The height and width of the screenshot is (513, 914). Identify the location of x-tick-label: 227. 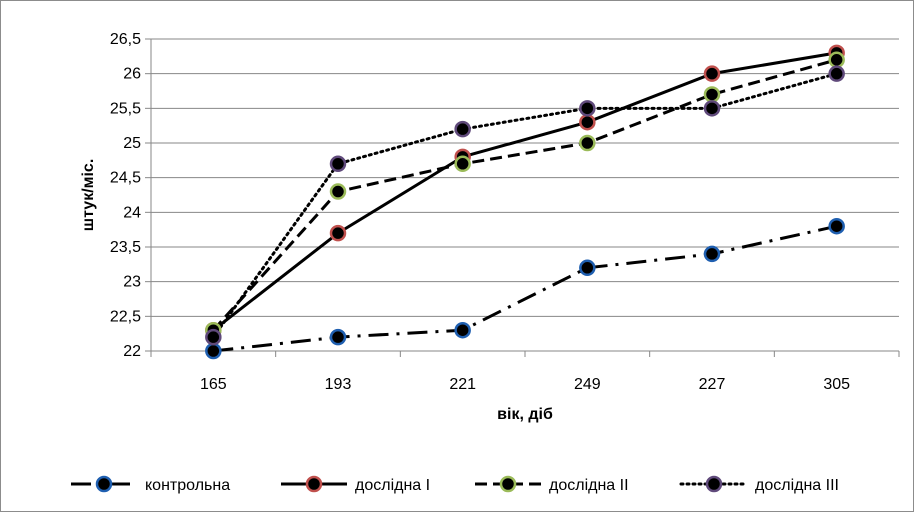
(712, 384).